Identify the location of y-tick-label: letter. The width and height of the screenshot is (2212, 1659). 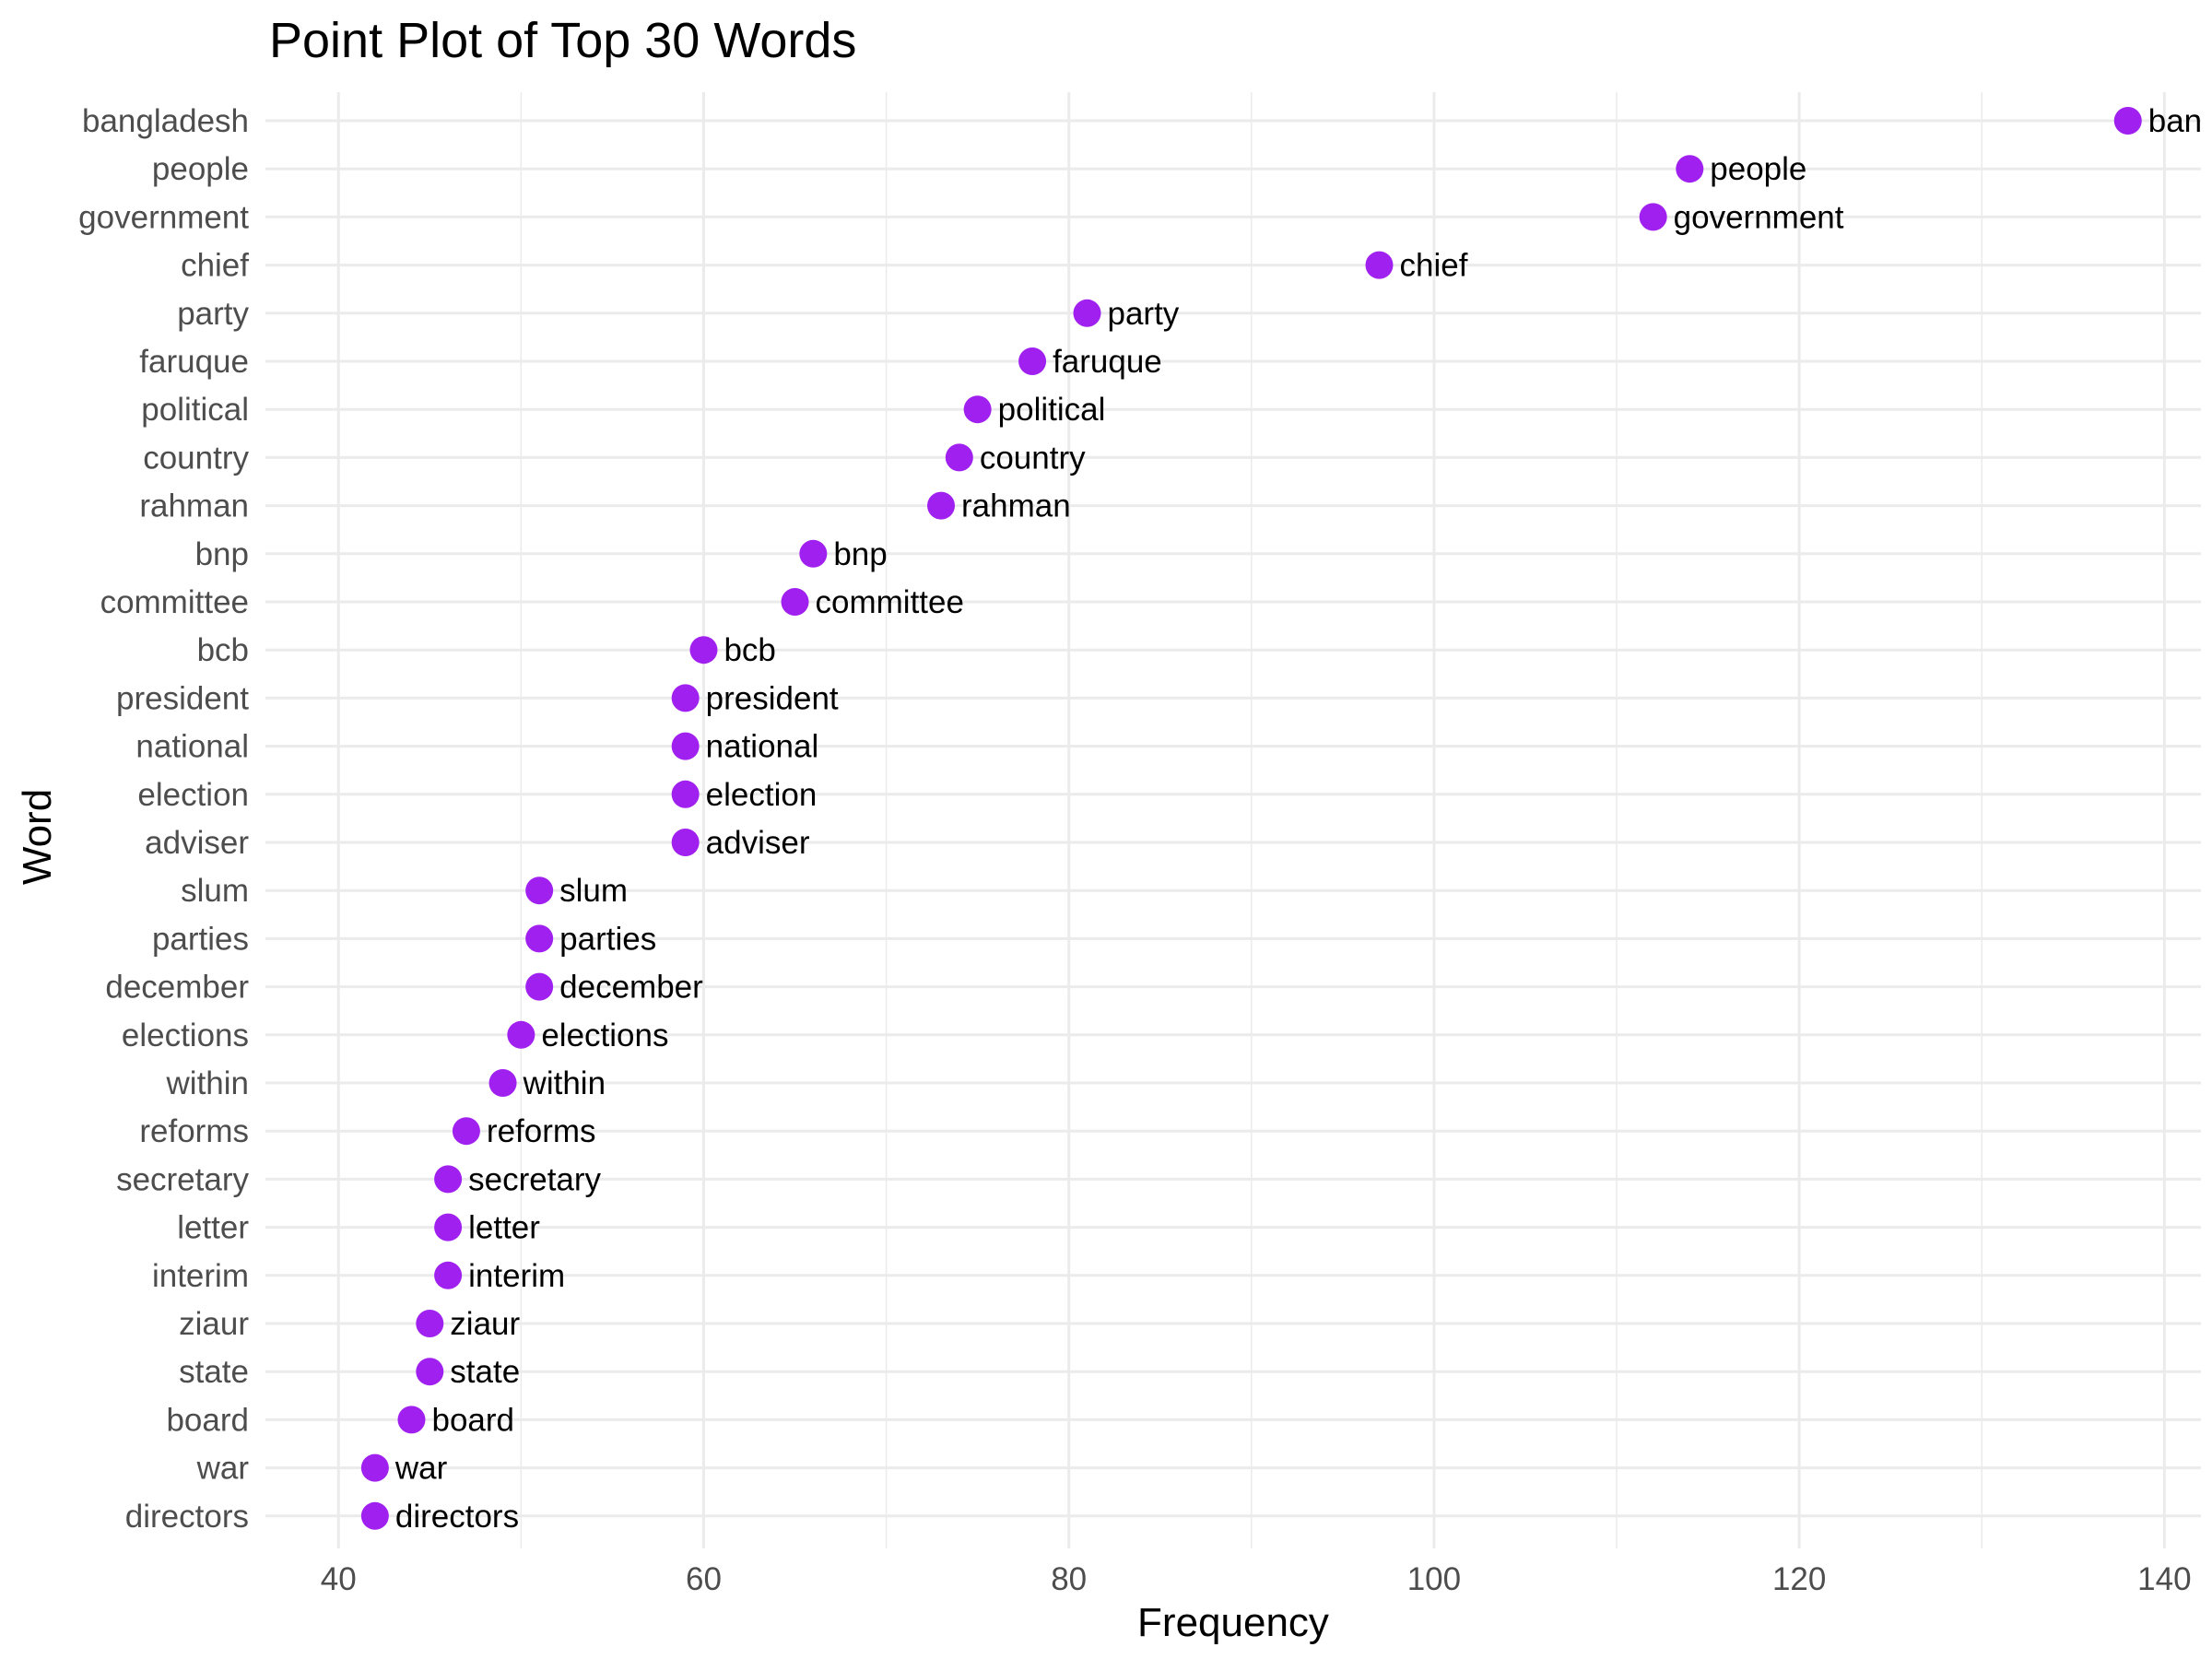
(213, 1228).